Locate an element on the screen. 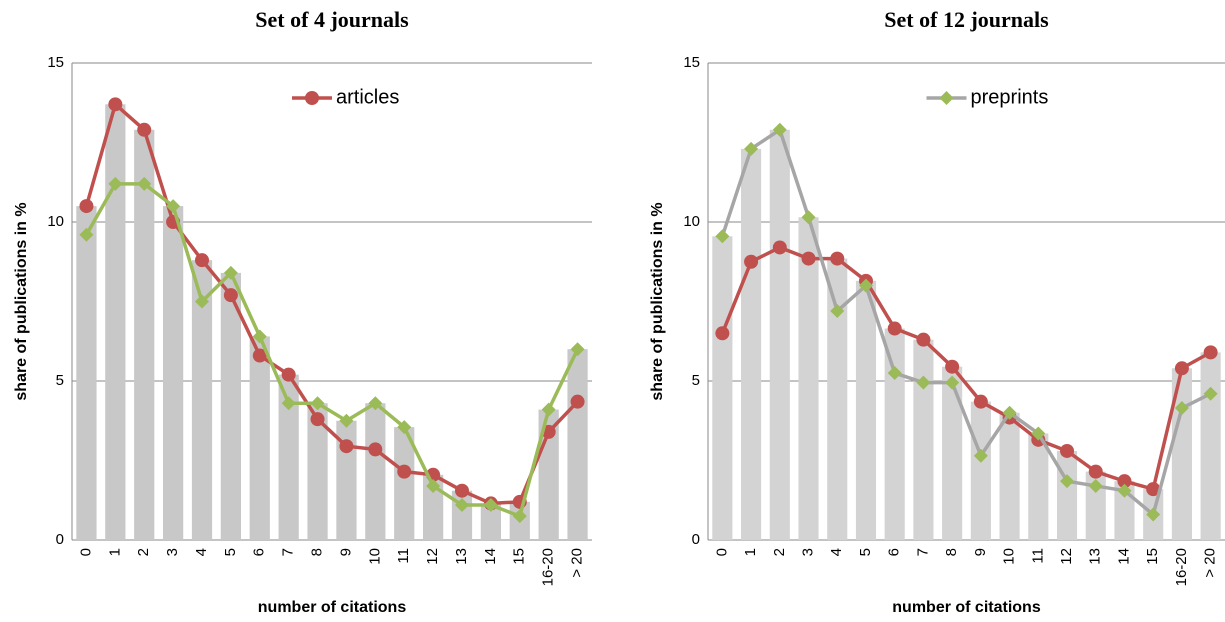 The image size is (1225, 622). x-tick-label: 2 is located at coordinates (143, 552).